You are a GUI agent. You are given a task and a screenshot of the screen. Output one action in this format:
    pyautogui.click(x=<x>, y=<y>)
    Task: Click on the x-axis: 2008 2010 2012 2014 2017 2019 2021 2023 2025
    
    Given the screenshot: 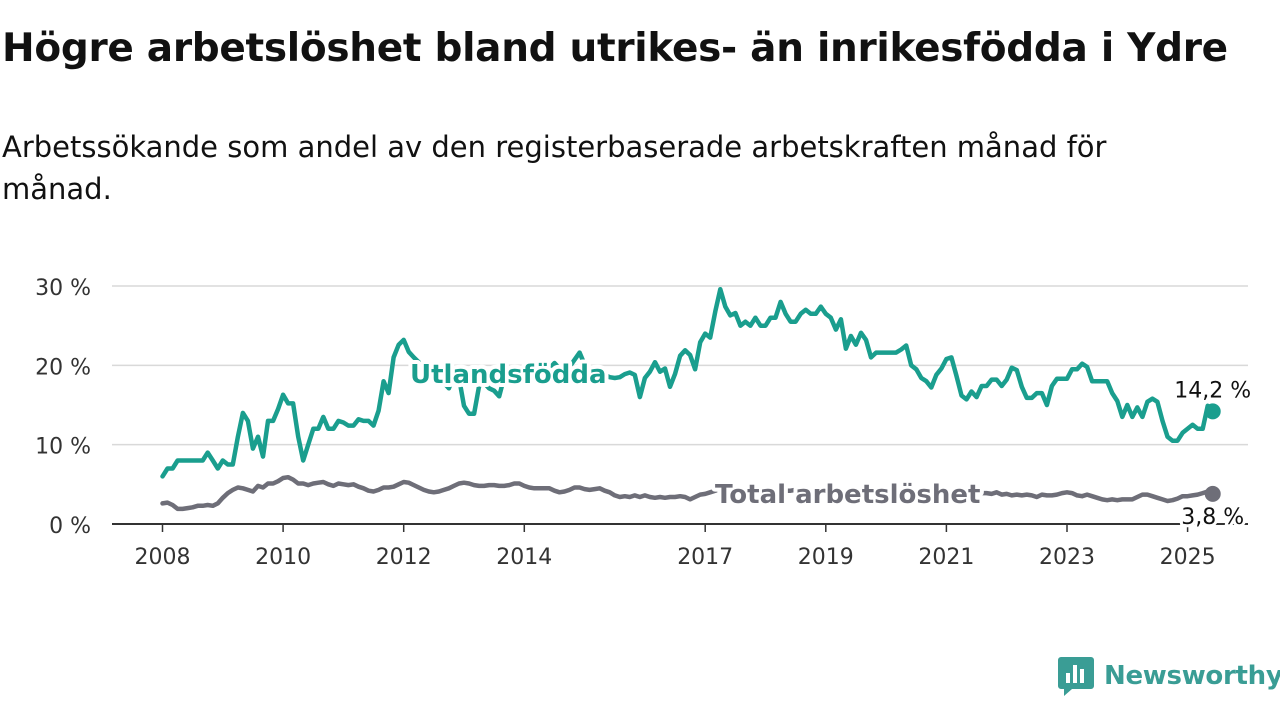 What is the action you would take?
    pyautogui.click(x=680, y=546)
    